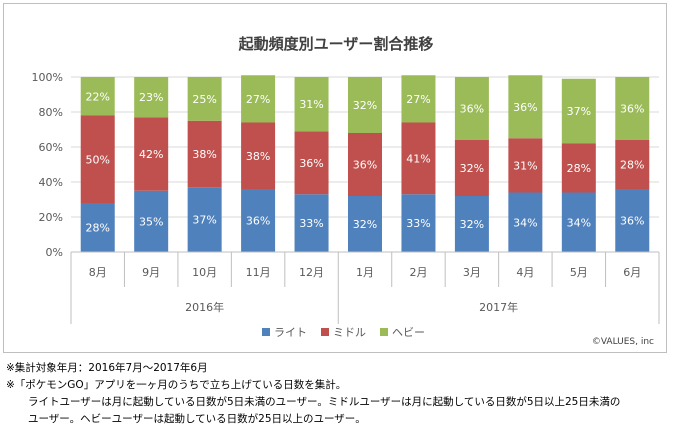 The width and height of the screenshot is (675, 437). Describe the element at coordinates (176, 385) in the screenshot. I see `note-method: ※「ポケモンGO」アプリを一ヶ月のうちで立ち上げている日数を集計。` at that location.